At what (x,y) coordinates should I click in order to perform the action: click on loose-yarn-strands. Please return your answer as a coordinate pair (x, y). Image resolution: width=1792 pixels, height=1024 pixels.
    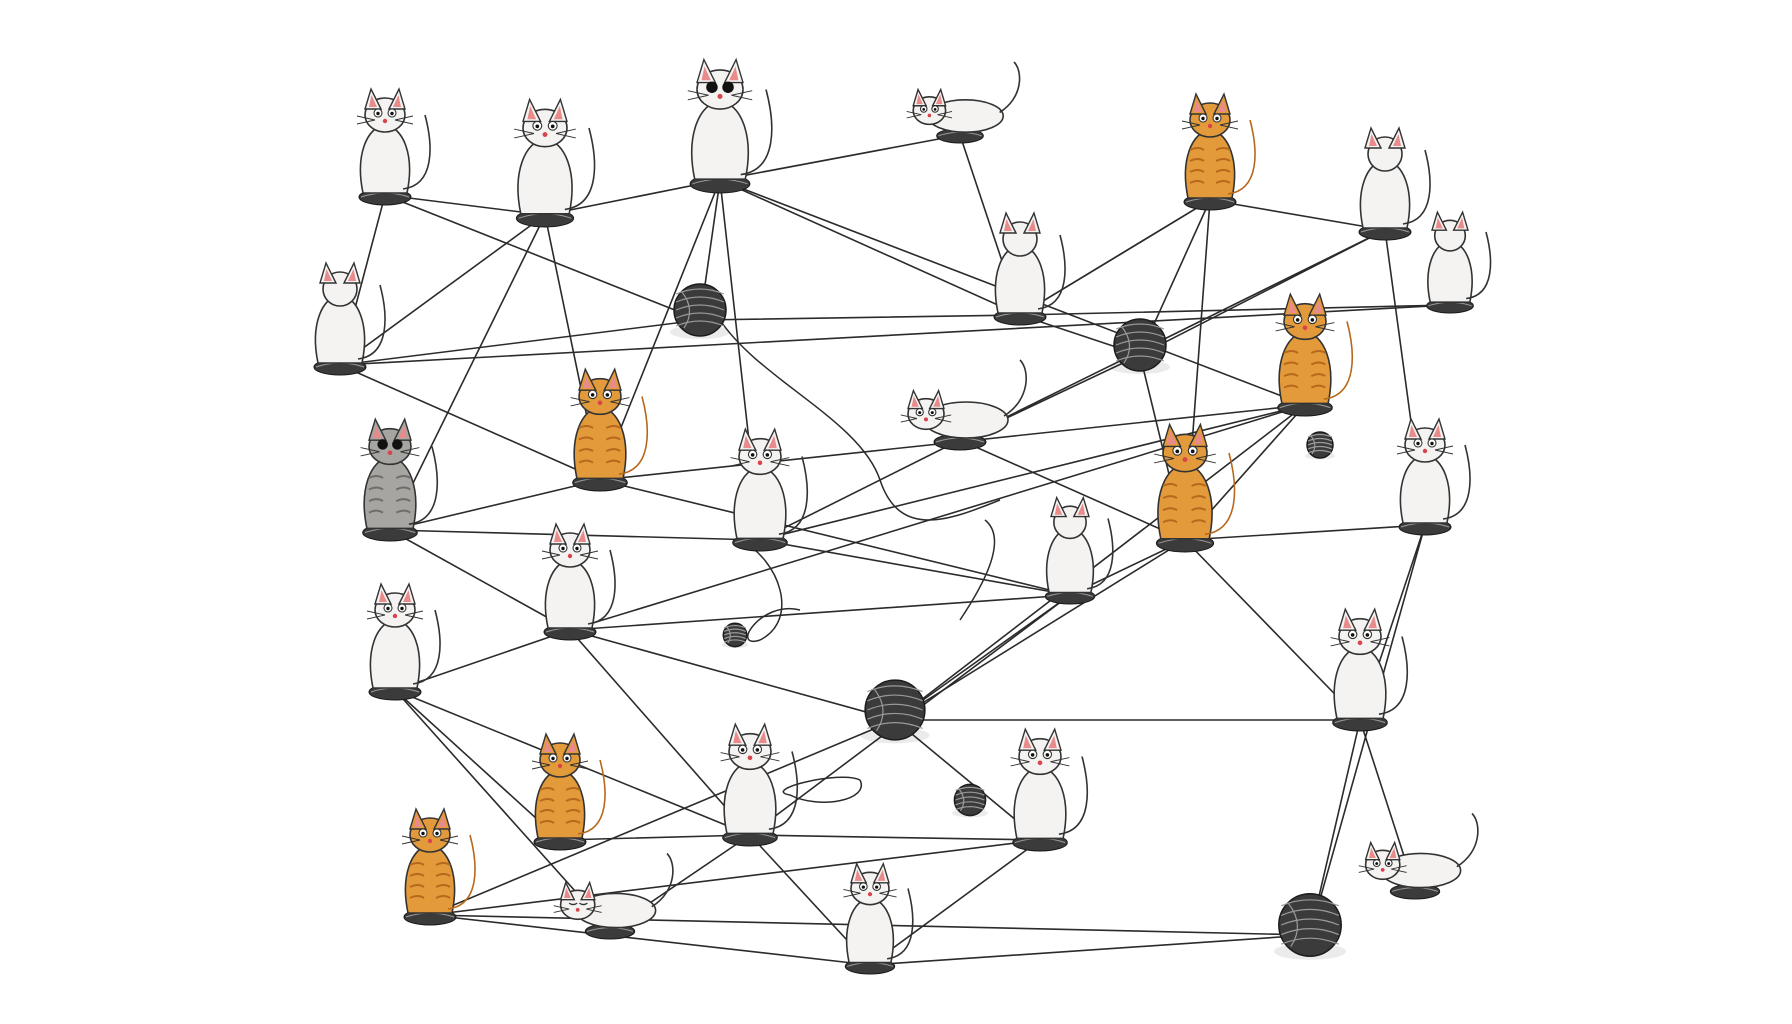
    Looking at the image, I should click on (860, 561).